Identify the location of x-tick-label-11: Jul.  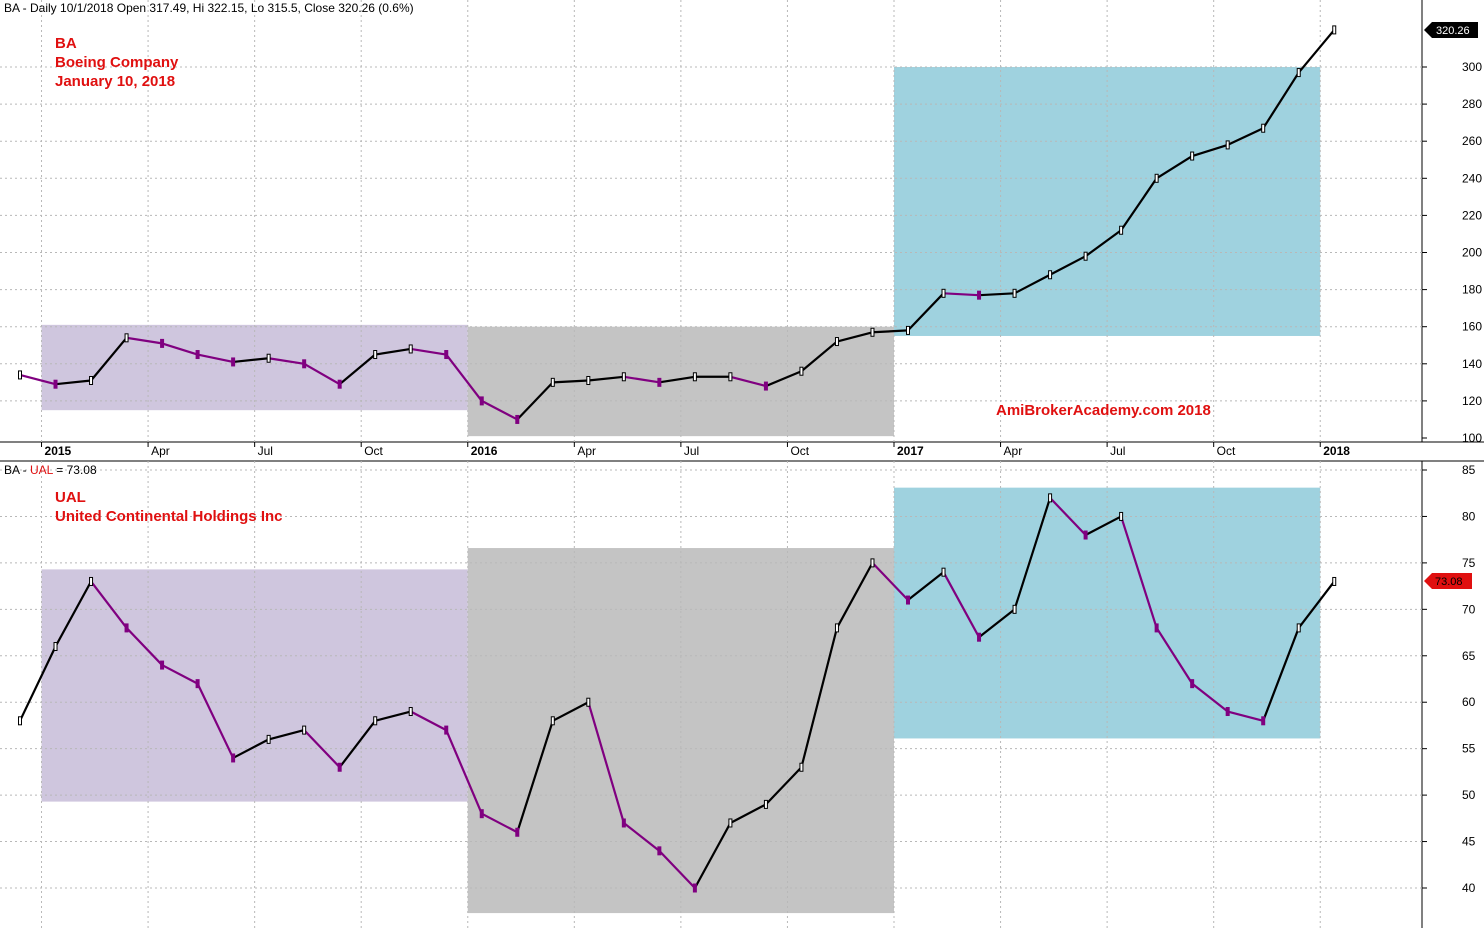
(1117, 451).